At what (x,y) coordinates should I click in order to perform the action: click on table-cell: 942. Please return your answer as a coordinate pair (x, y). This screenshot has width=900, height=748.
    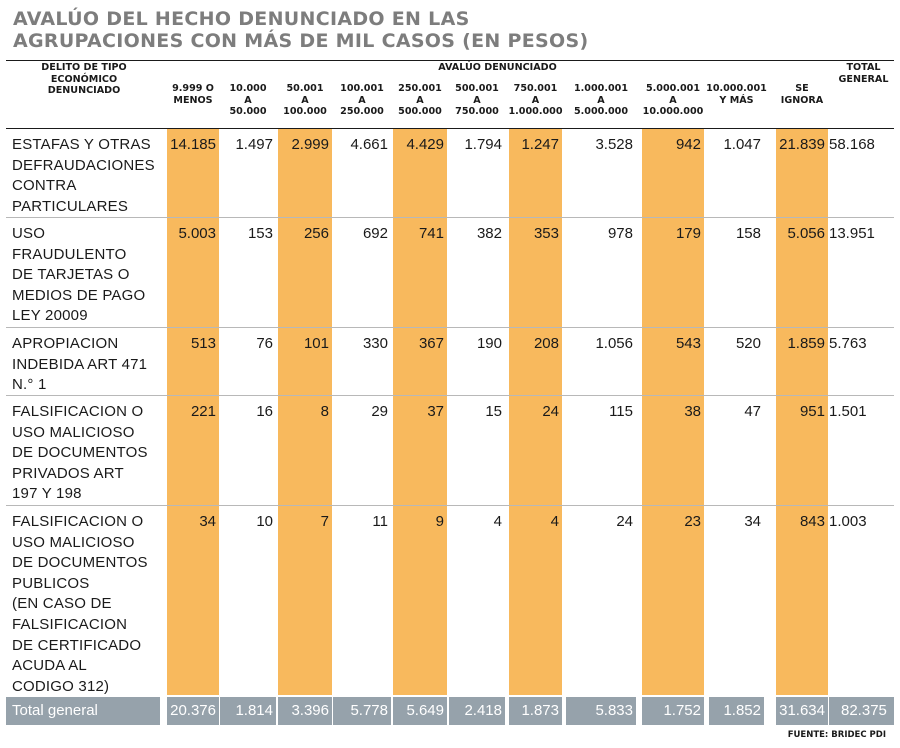
    Looking at the image, I should click on (688, 144).